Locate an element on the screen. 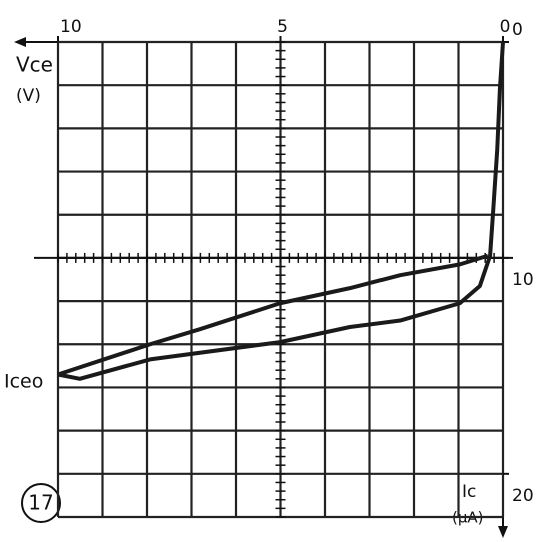 The image size is (536, 542). y-tick-label: 0 is located at coordinates (517, 30).